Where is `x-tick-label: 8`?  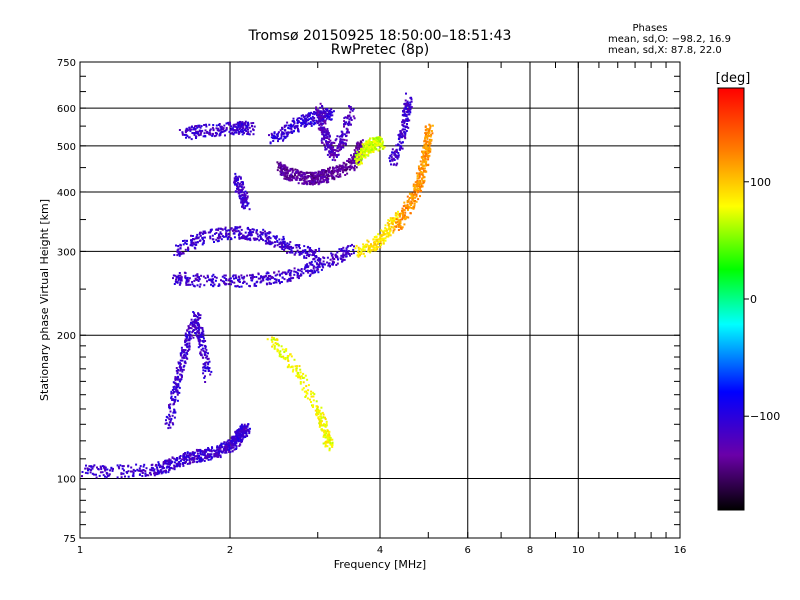 x-tick-label: 8 is located at coordinates (530, 550).